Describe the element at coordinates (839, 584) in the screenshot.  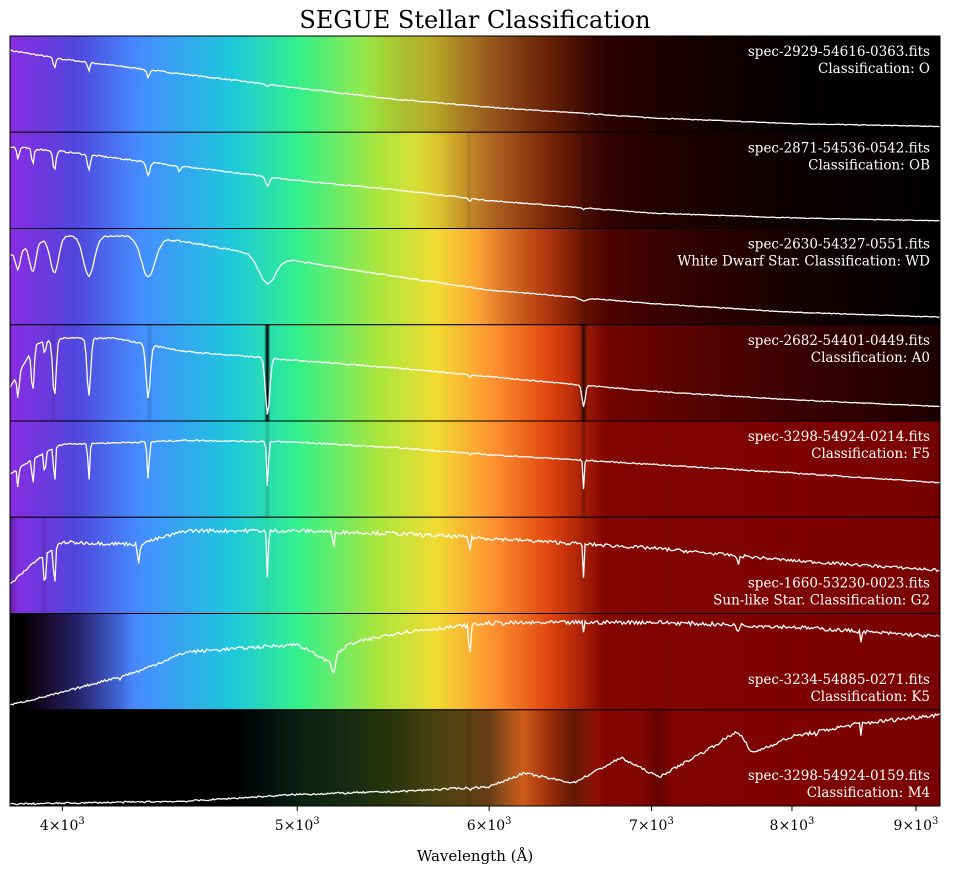
I see `panel-filename: spec-1660-53230-0023.fits` at that location.